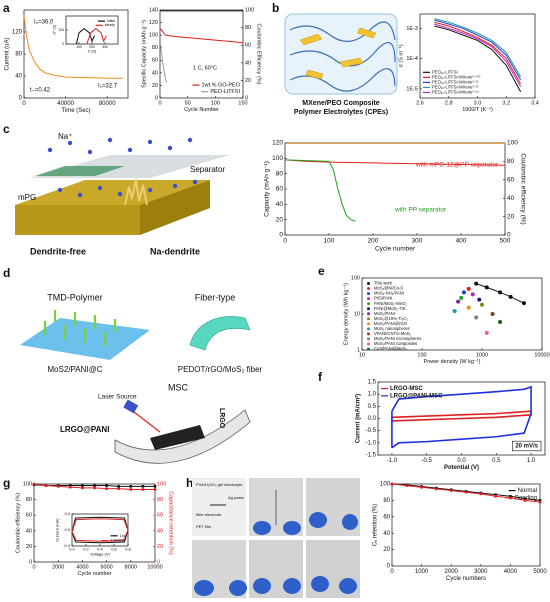 The image size is (550, 602). Describe the element at coordinates (452, 362) in the screenshot. I see `x-axis-label: Power density (W kg⁻¹)` at that location.